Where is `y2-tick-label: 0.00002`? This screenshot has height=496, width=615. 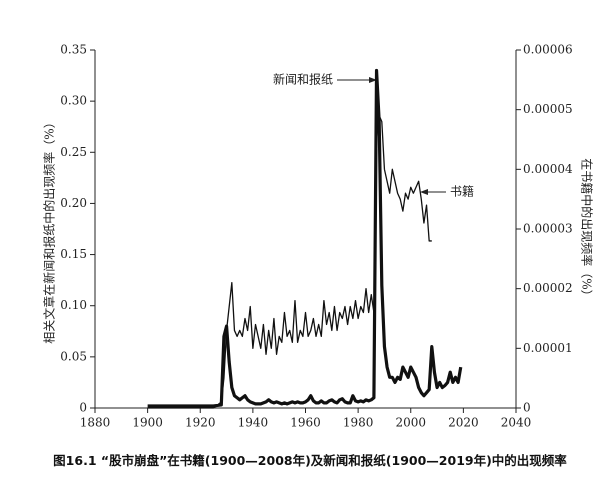 y2-tick-label: 0.00002 is located at coordinates (548, 288).